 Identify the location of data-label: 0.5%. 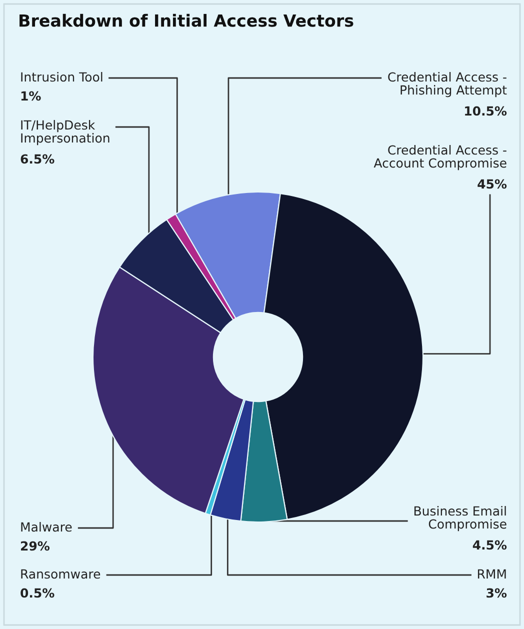
(37, 593).